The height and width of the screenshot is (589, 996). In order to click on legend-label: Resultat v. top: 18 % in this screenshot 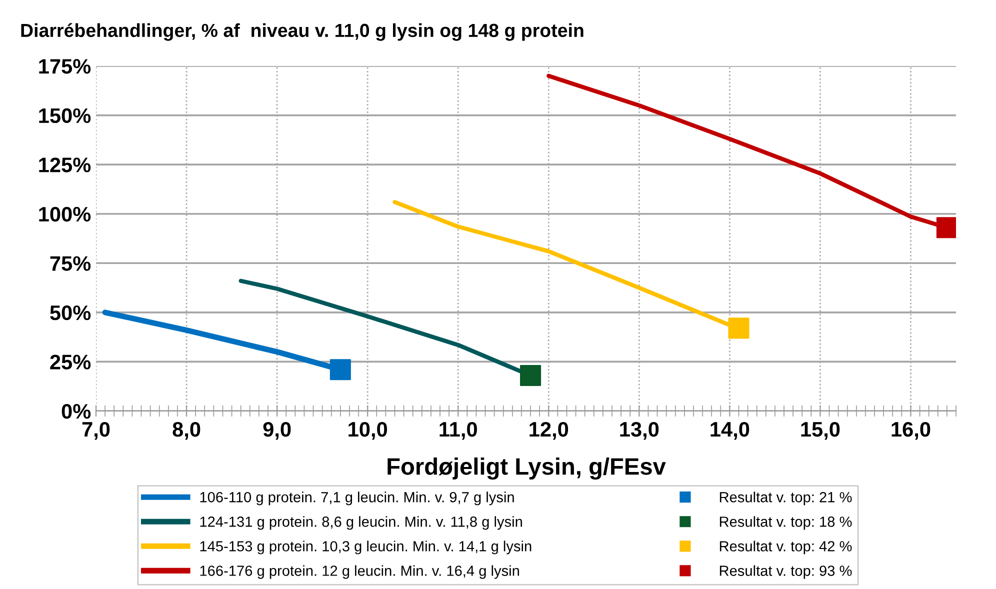, I will do `click(786, 523)`.